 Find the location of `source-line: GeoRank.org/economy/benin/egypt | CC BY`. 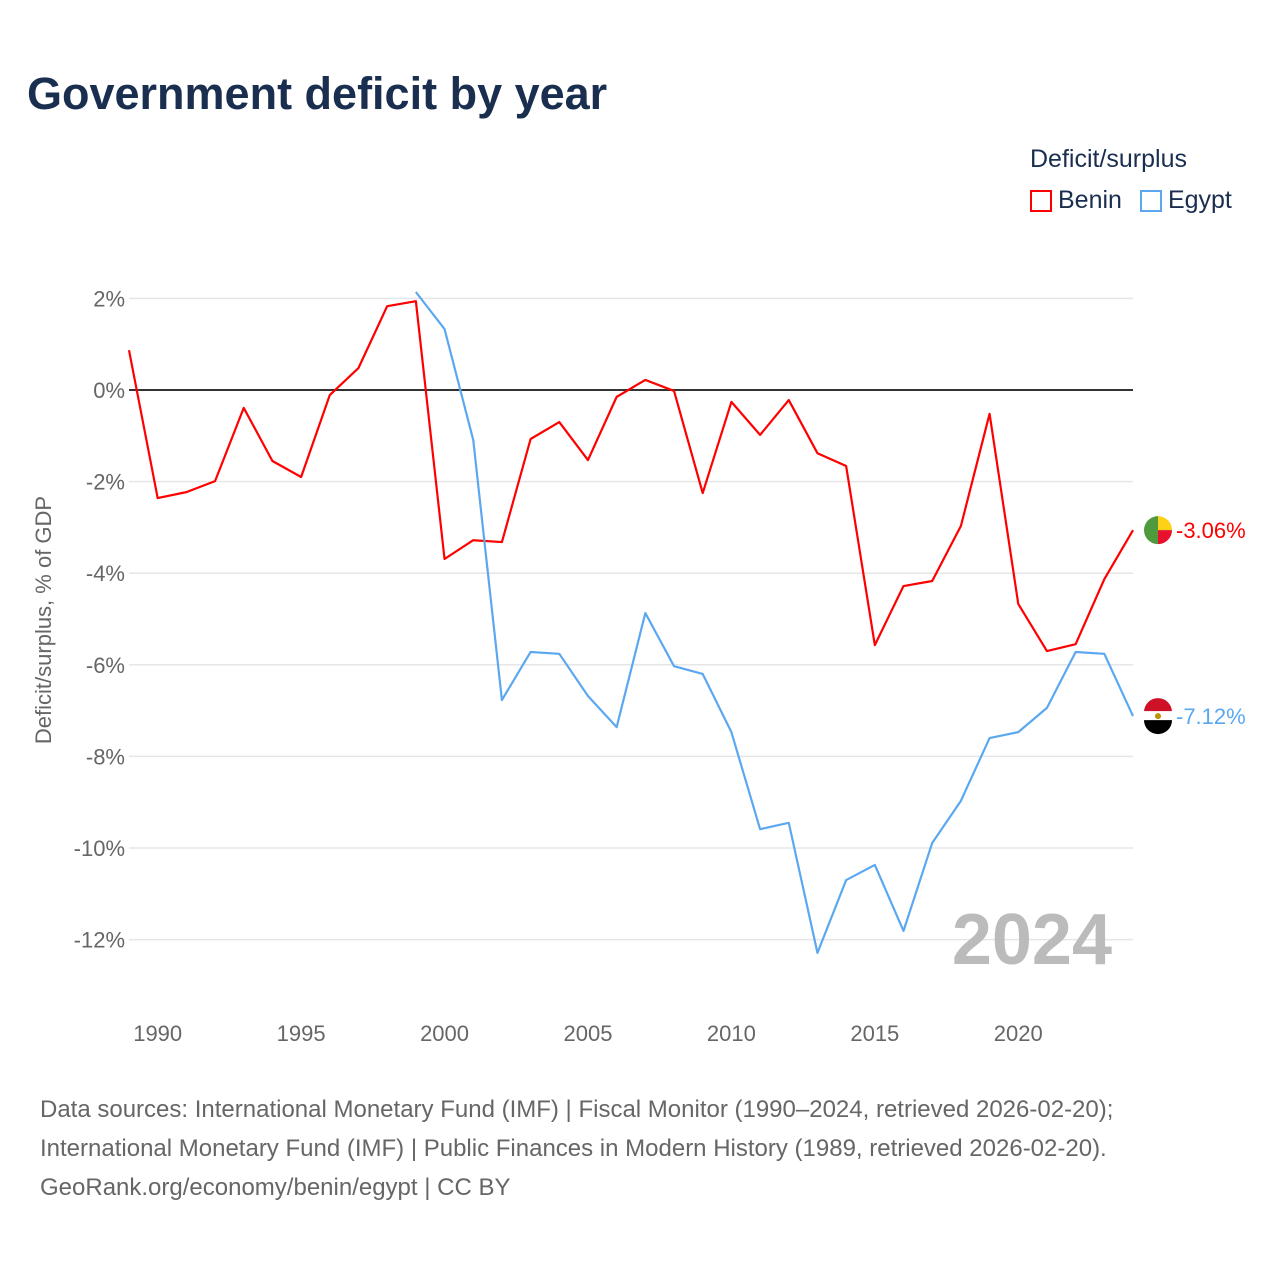

source-line: GeoRank.org/economy/benin/egypt | CC BY is located at coordinates (275, 1187).